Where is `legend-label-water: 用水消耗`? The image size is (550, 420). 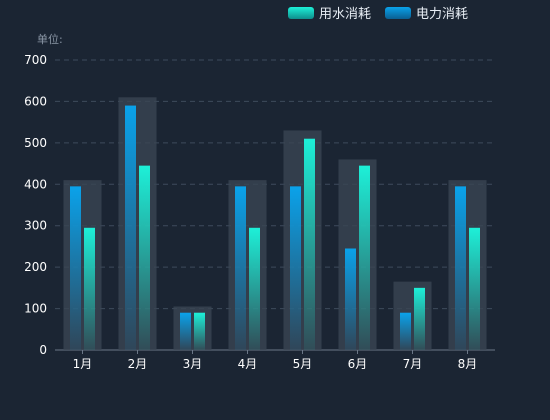 legend-label-water: 用水消耗 is located at coordinates (345, 14).